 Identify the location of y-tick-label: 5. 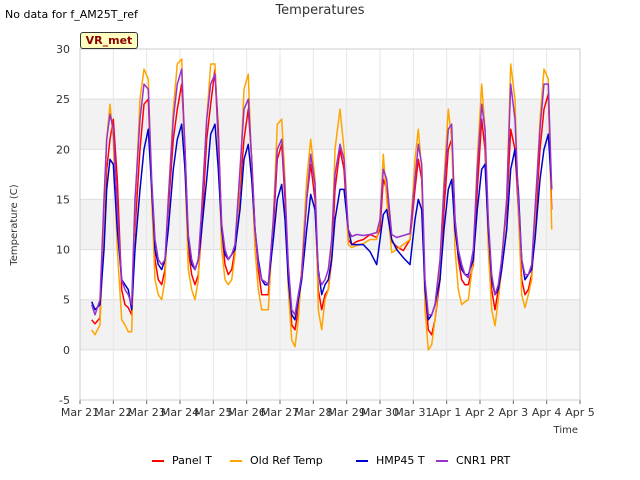
(66, 300).